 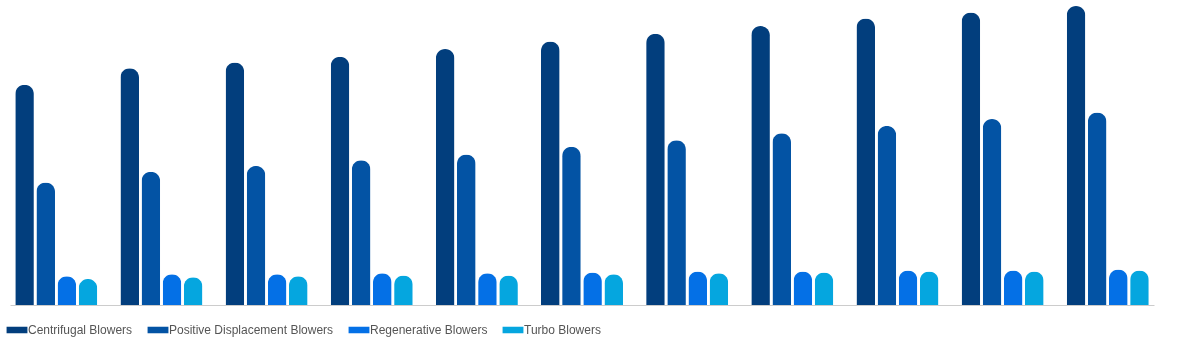 I want to click on legend-label: Regenerative Blowers, so click(x=429, y=330).